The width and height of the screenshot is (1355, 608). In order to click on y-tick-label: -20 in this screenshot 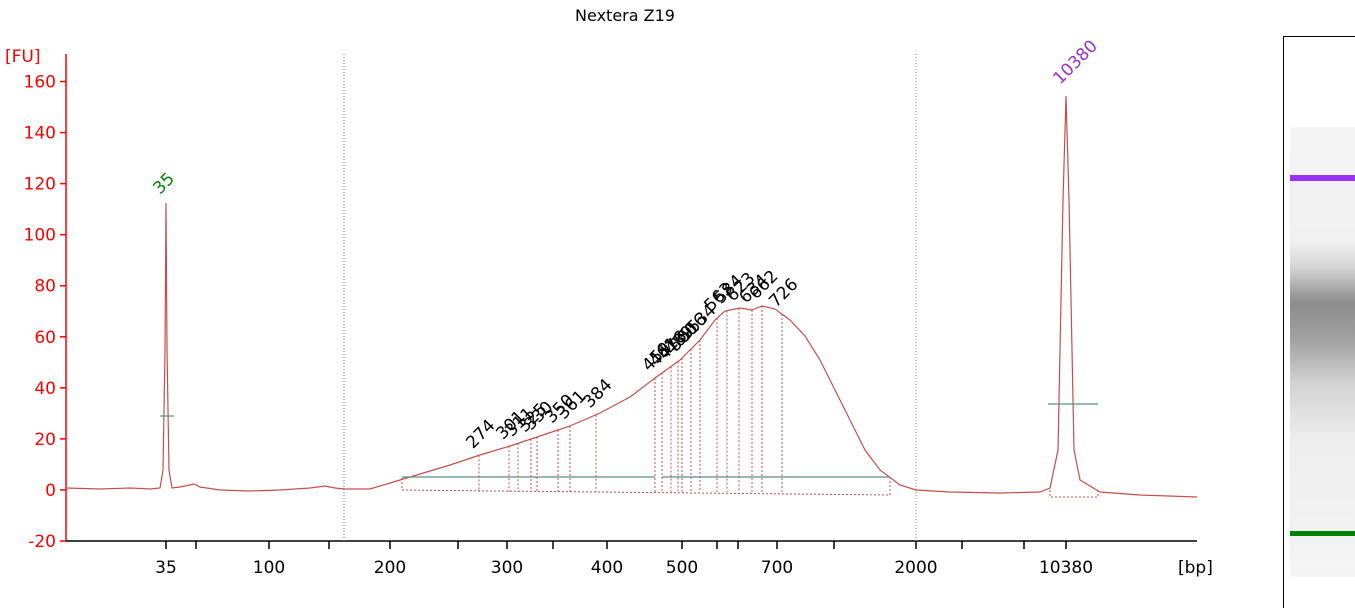, I will do `click(42, 542)`.